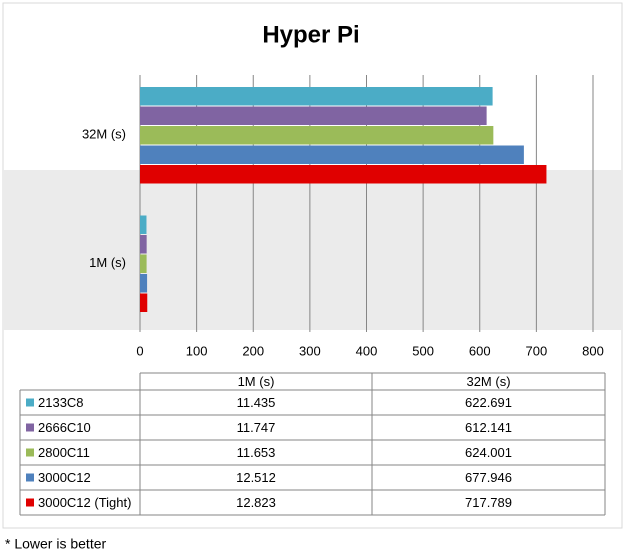 This screenshot has height=558, width=626. I want to click on x-tick-label: 500, so click(423, 350).